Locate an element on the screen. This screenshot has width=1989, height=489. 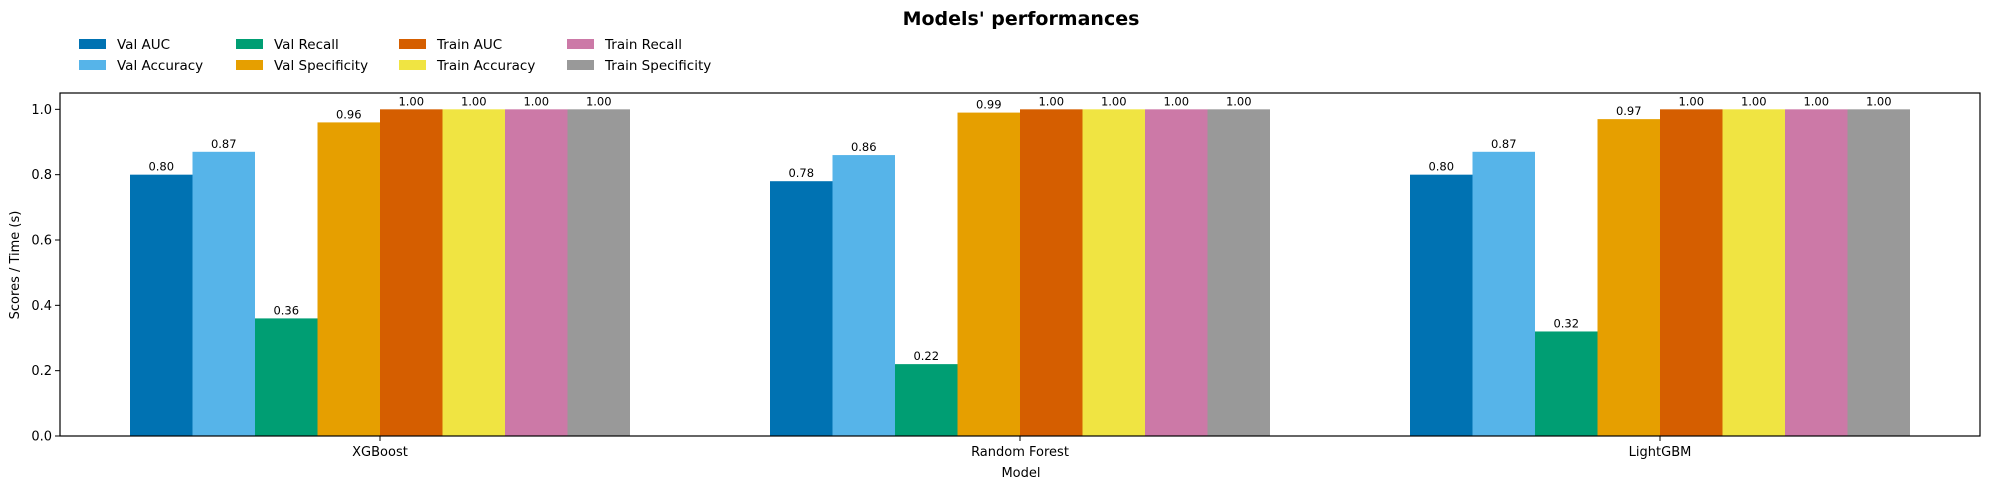
y-tick-label: 0.8 is located at coordinates (41, 175).